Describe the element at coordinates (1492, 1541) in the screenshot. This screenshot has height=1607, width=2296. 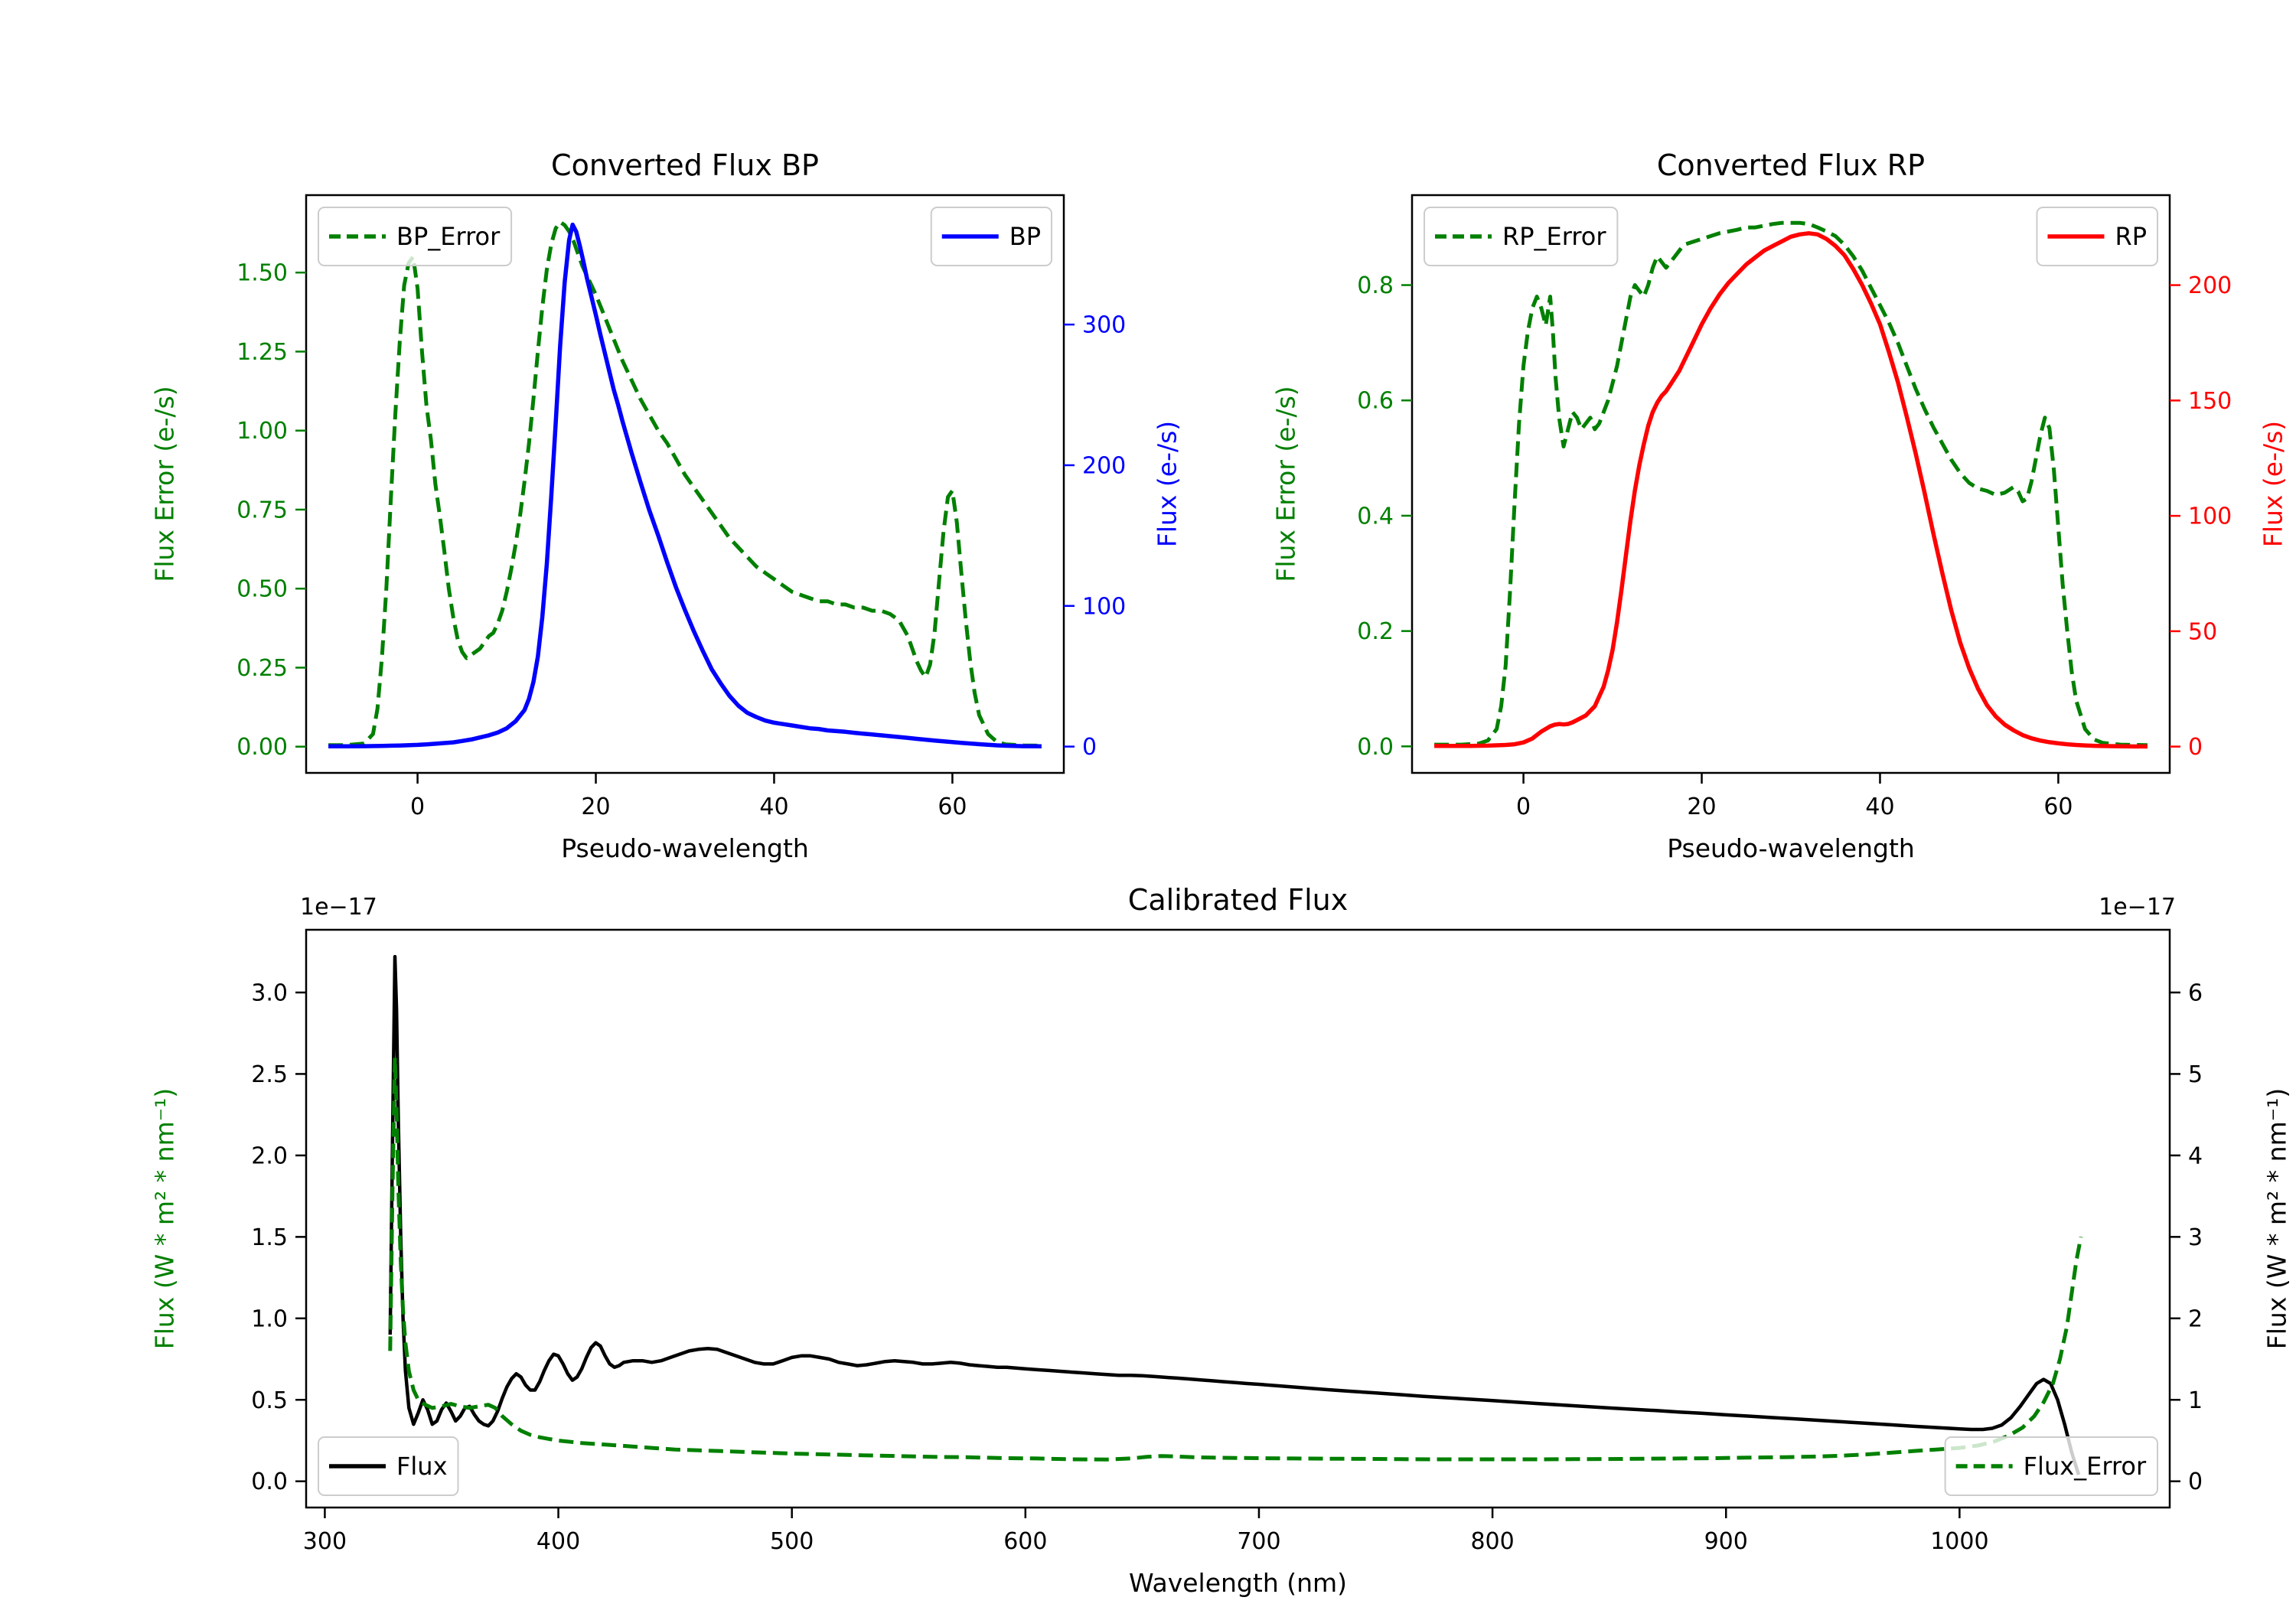
I see `x-tick-label: 800` at that location.